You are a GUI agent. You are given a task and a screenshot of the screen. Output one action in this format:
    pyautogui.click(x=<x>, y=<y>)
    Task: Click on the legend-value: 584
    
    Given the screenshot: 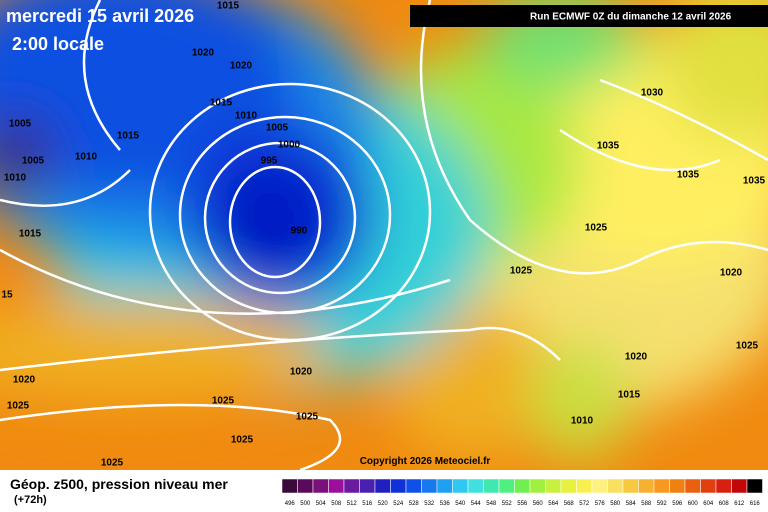 What is the action you would take?
    pyautogui.click(x=631, y=504)
    